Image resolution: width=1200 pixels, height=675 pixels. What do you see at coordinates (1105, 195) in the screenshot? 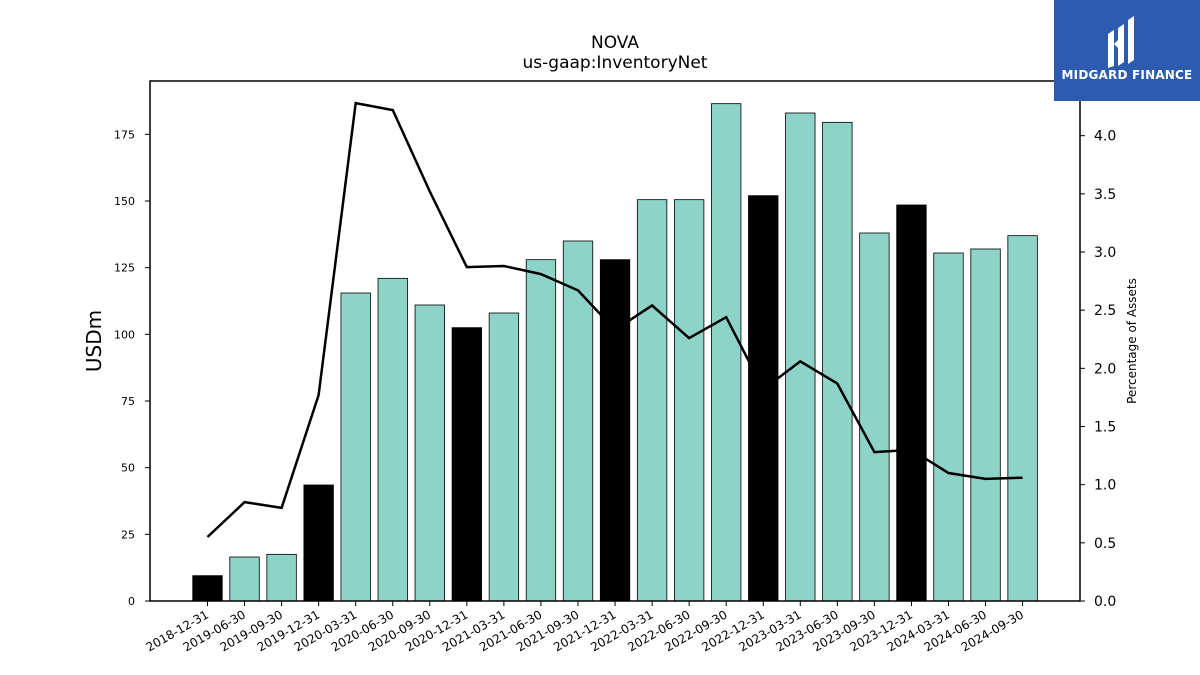
I see `y-right-tick-label: 3.5` at bounding box center [1105, 195].